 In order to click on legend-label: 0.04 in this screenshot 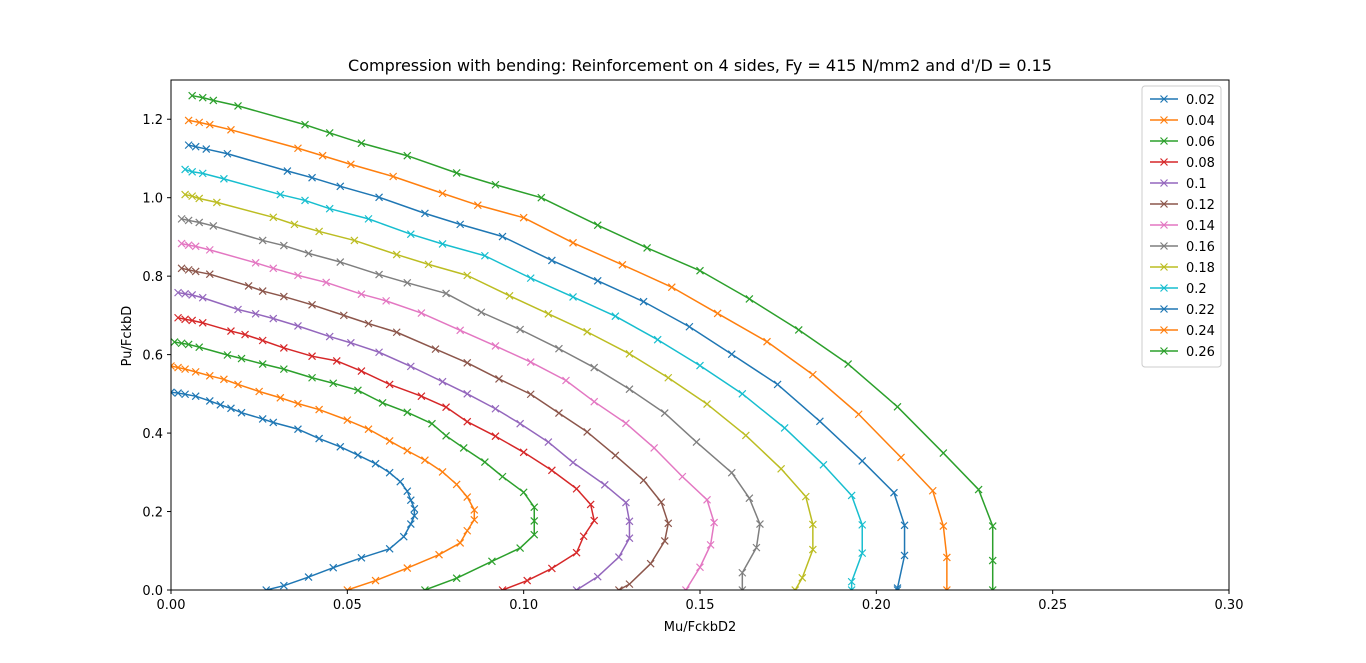, I will do `click(1200, 121)`.